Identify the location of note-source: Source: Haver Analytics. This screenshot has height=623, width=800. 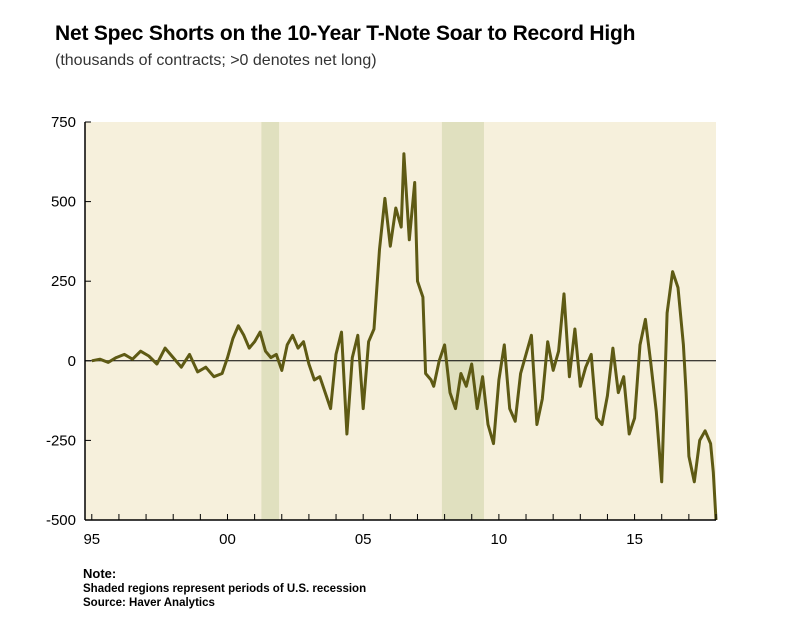
(149, 603).